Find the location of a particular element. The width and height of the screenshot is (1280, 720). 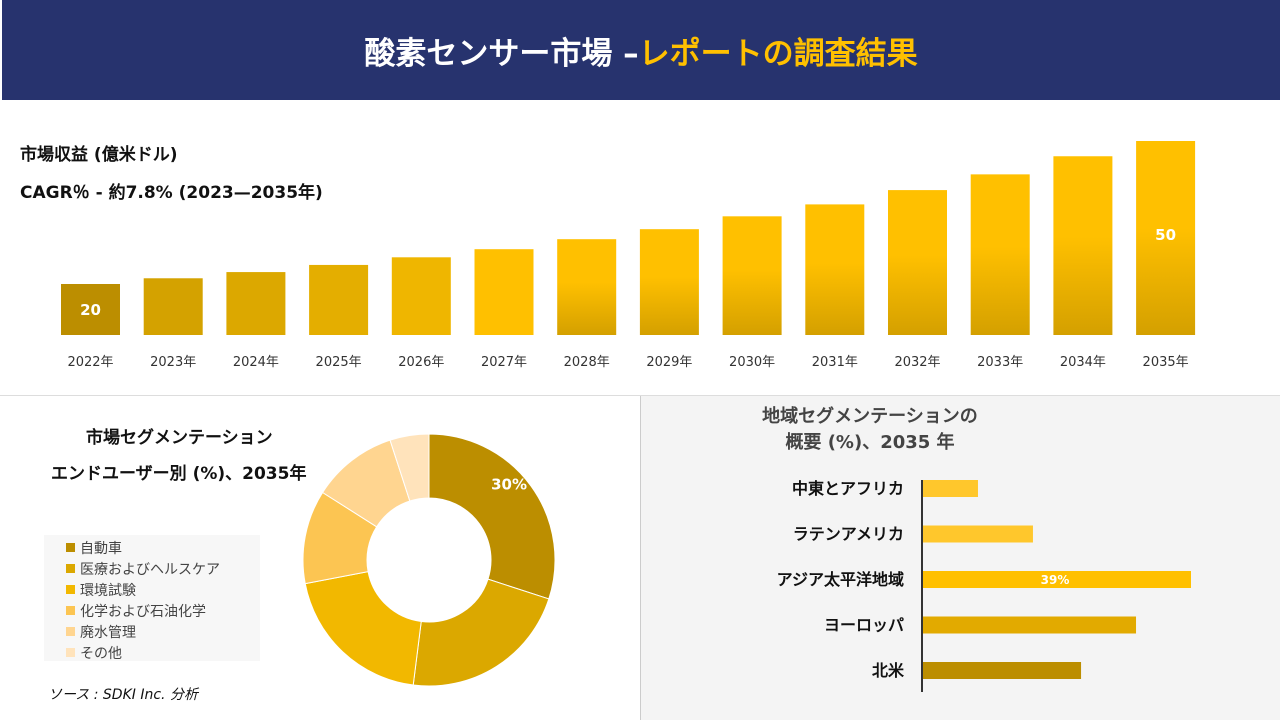

legend-item: 環境試験 is located at coordinates (163, 589).